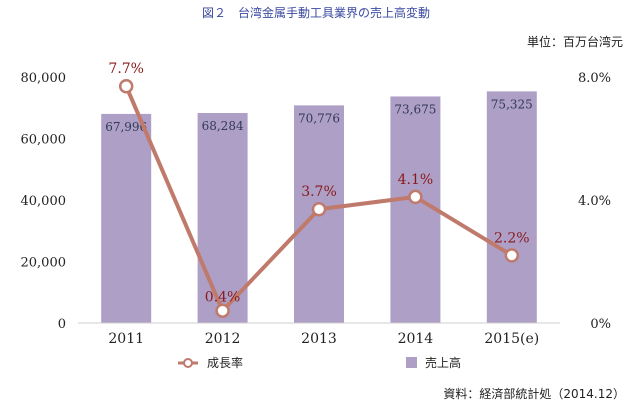 This screenshot has width=633, height=408. What do you see at coordinates (188, 363) in the screenshot?
I see `legend-circle-icon` at bounding box center [188, 363].